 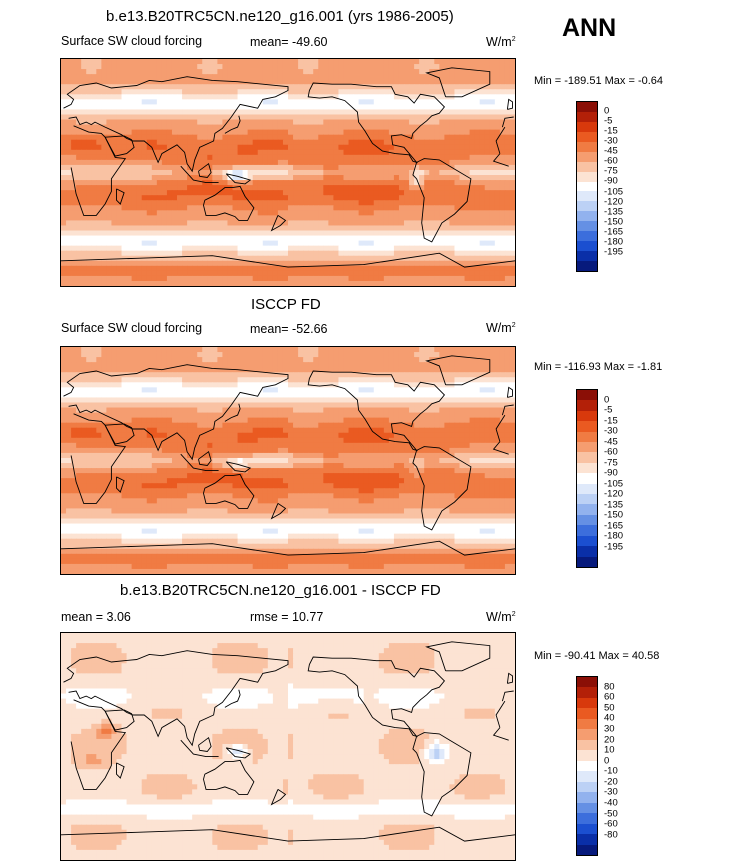 What do you see at coordinates (587, 266) in the screenshot?
I see `colorbar-swatch` at bounding box center [587, 266].